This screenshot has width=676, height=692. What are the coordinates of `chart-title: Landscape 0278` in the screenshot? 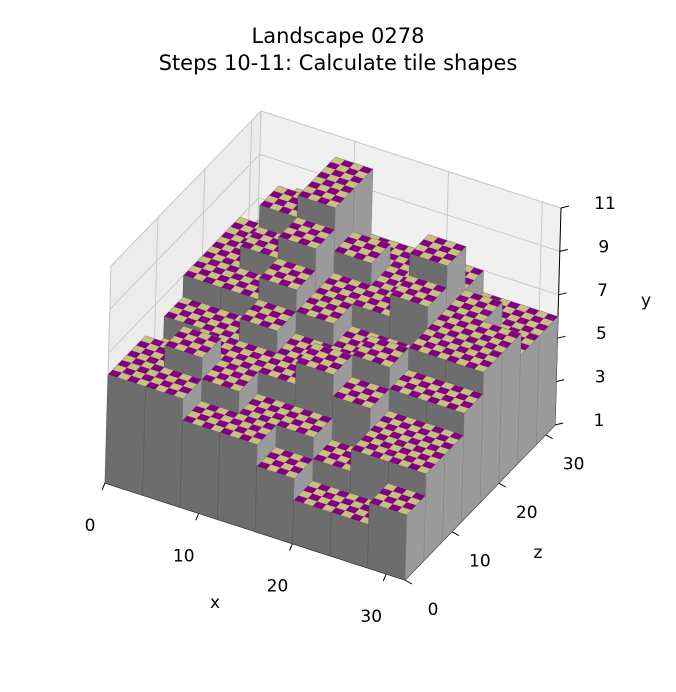 It's located at (338, 36).